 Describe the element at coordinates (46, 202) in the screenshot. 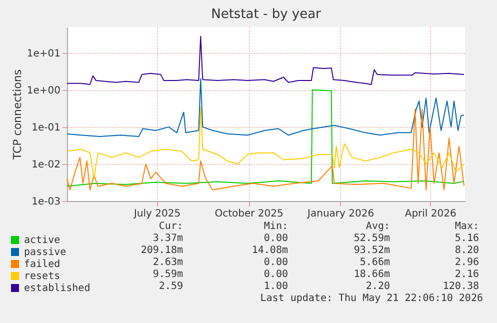

I see `y-tick-label: 1e-03` at that location.